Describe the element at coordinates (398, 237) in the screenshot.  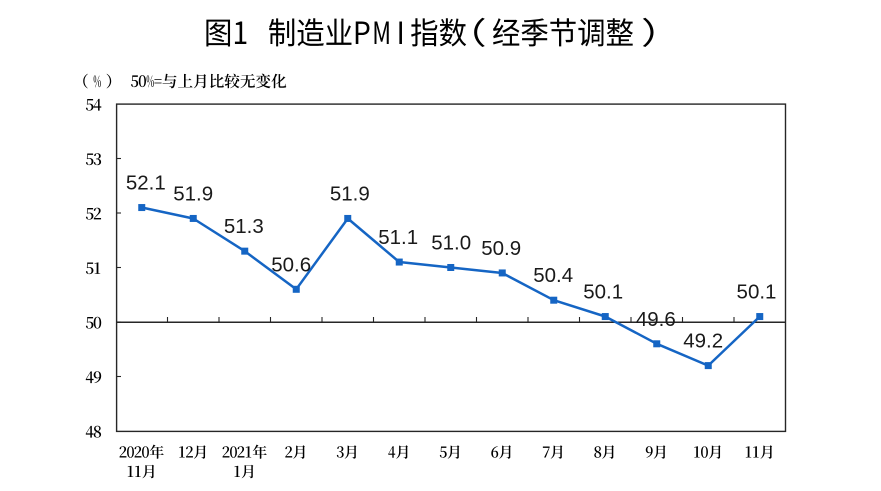
I see `svg-text: 51.1` at that location.